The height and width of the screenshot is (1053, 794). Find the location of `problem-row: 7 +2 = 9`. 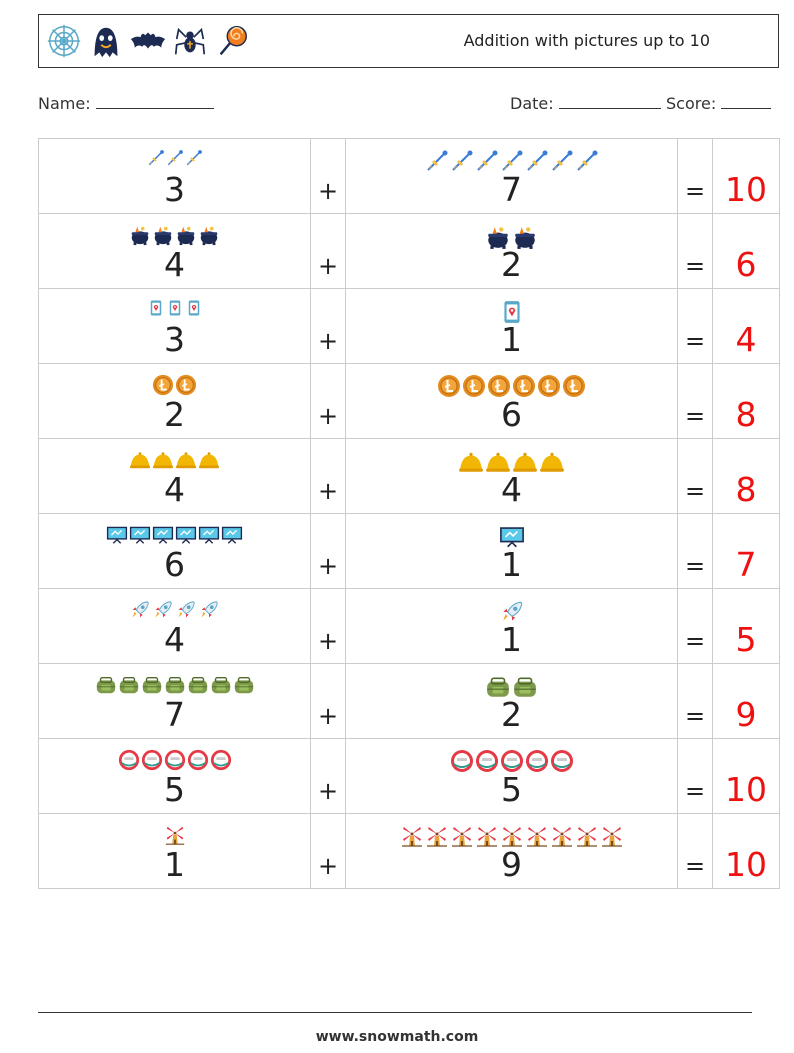

problem-row: 7 +2 = 9 is located at coordinates (409, 701).